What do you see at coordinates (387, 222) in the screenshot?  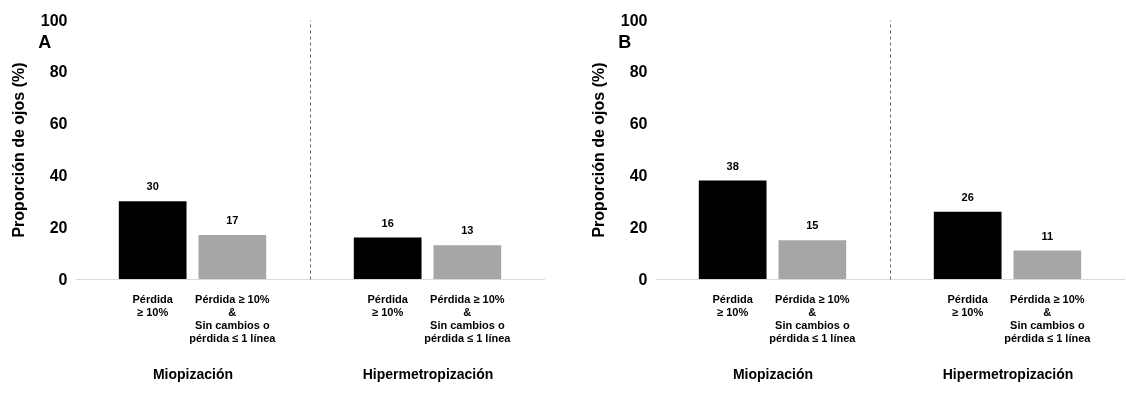 I see `data-label: 16` at bounding box center [387, 222].